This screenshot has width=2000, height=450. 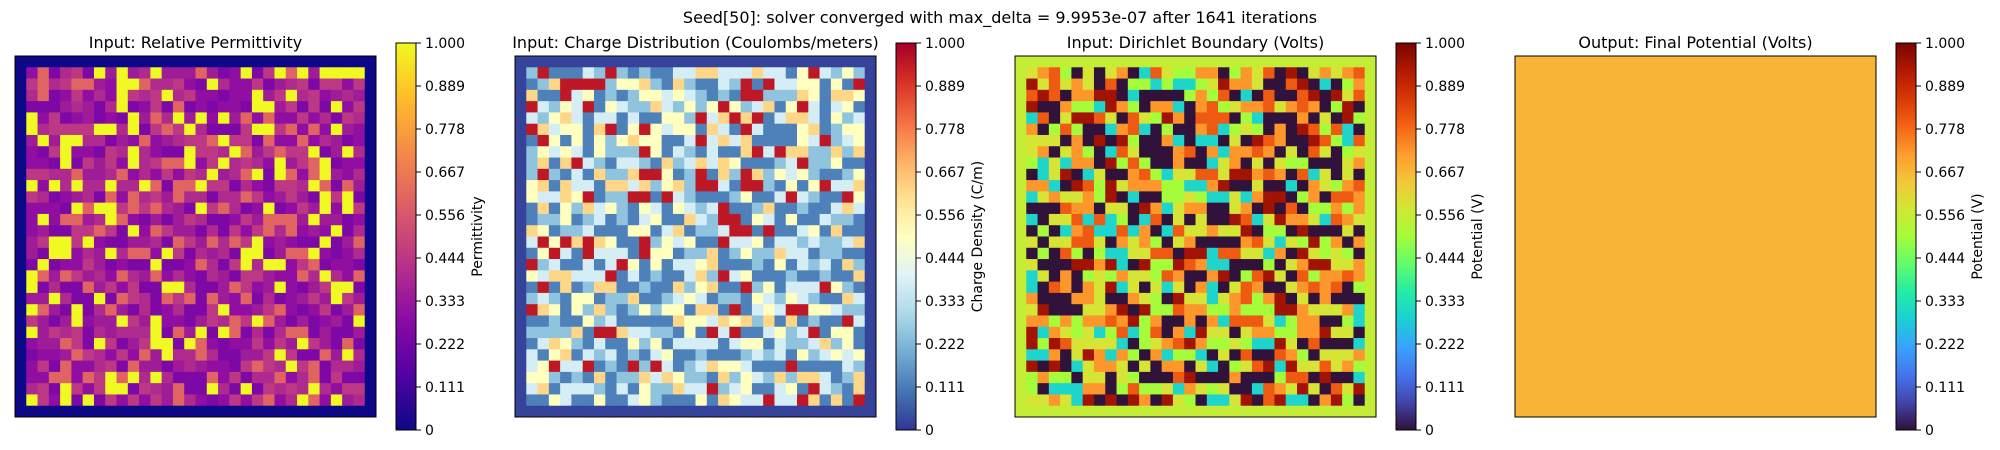 What do you see at coordinates (945, 216) in the screenshot?
I see `colorbar-tick-label: 0.556` at bounding box center [945, 216].